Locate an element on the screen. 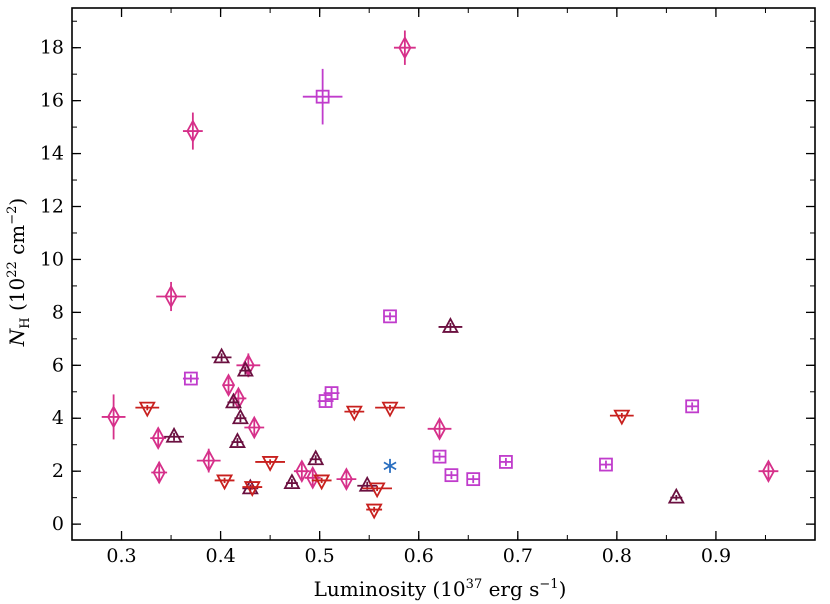 This screenshot has width=830, height=604. x-tick-label: 0.6 is located at coordinates (419, 556).